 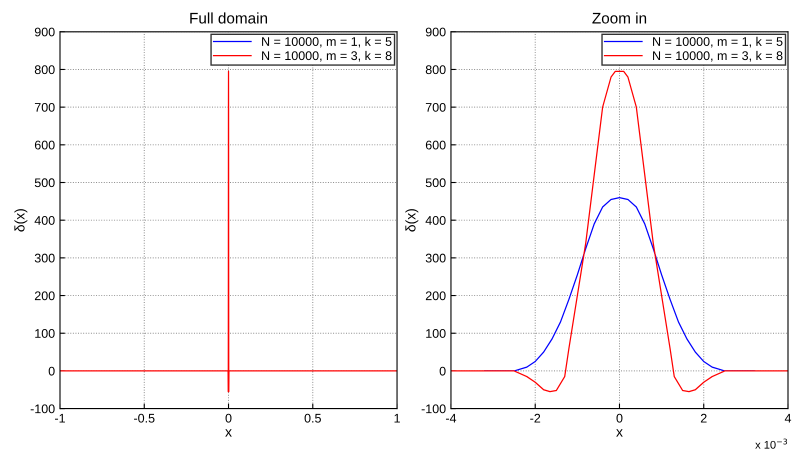 What do you see at coordinates (619, 18) in the screenshot?
I see `chart-title: Zoom in` at bounding box center [619, 18].